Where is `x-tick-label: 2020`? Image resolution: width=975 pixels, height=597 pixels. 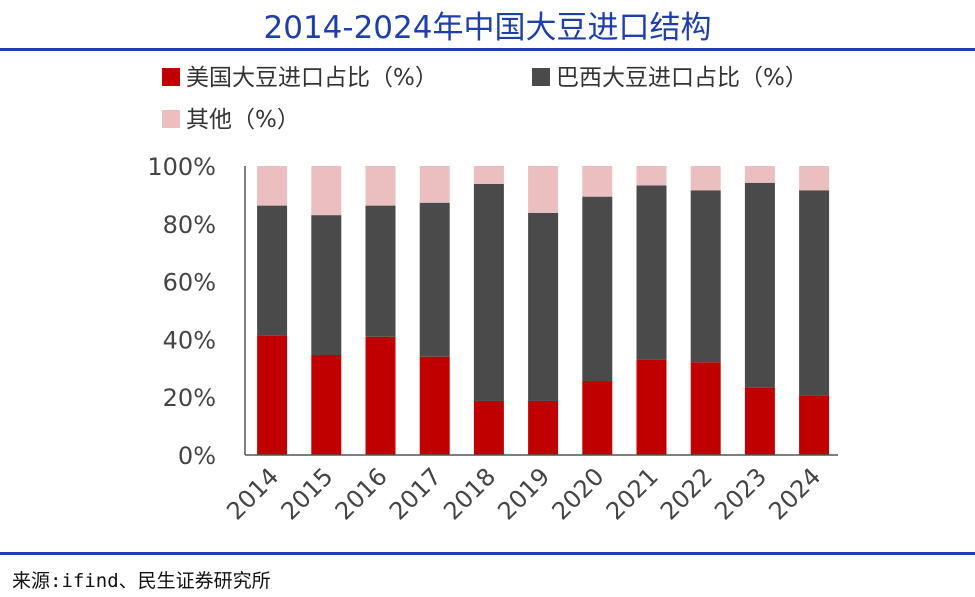
x-tick-label: 2020 is located at coordinates (578, 493).